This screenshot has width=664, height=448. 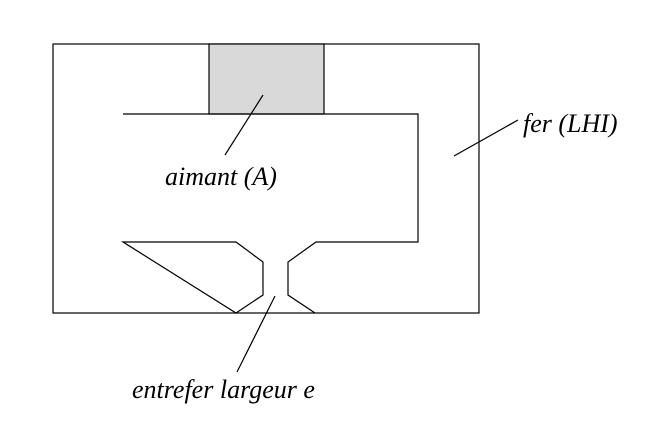 What do you see at coordinates (244, 125) in the screenshot?
I see `magnet-leader-line` at bounding box center [244, 125].